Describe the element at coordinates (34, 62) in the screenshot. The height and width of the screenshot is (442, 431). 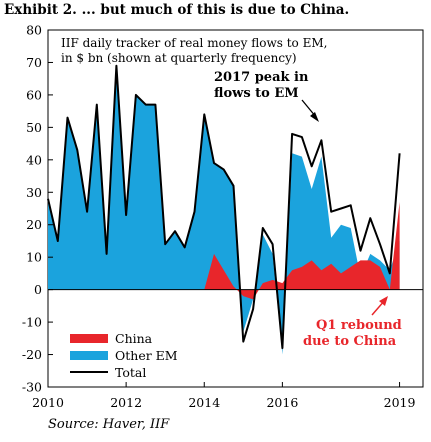
I see `y-tick-label: 70` at that location.